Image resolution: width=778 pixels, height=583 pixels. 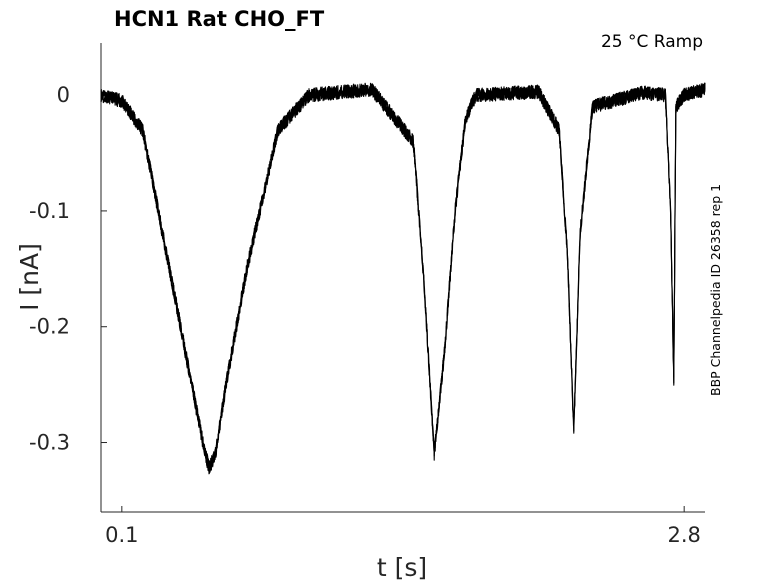 I want to click on chart-title: HCN1 Rat CHO_FT, so click(x=219, y=19).